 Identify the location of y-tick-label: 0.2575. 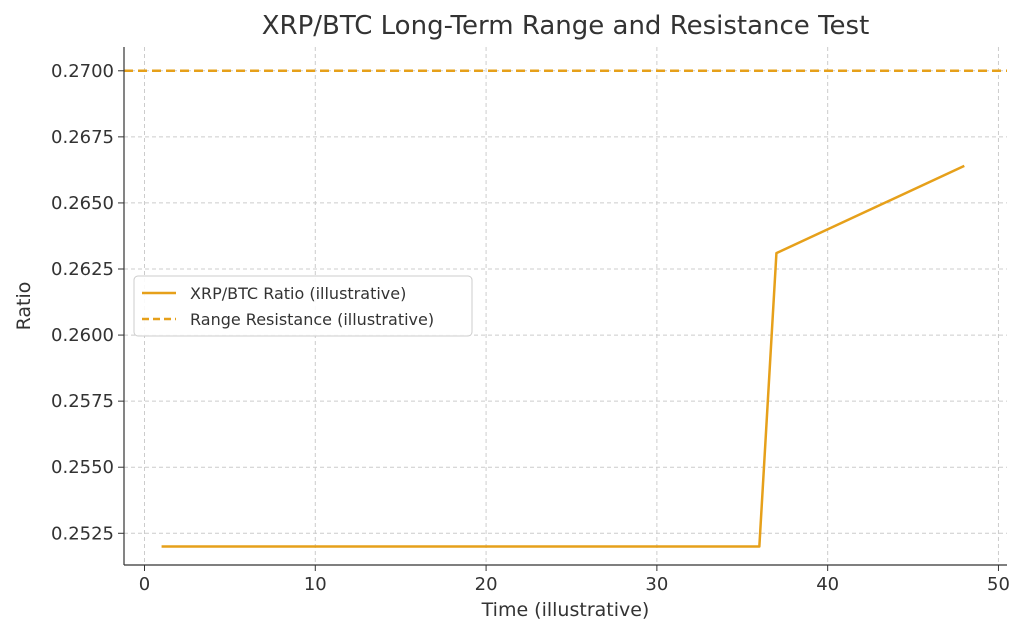
(82, 401).